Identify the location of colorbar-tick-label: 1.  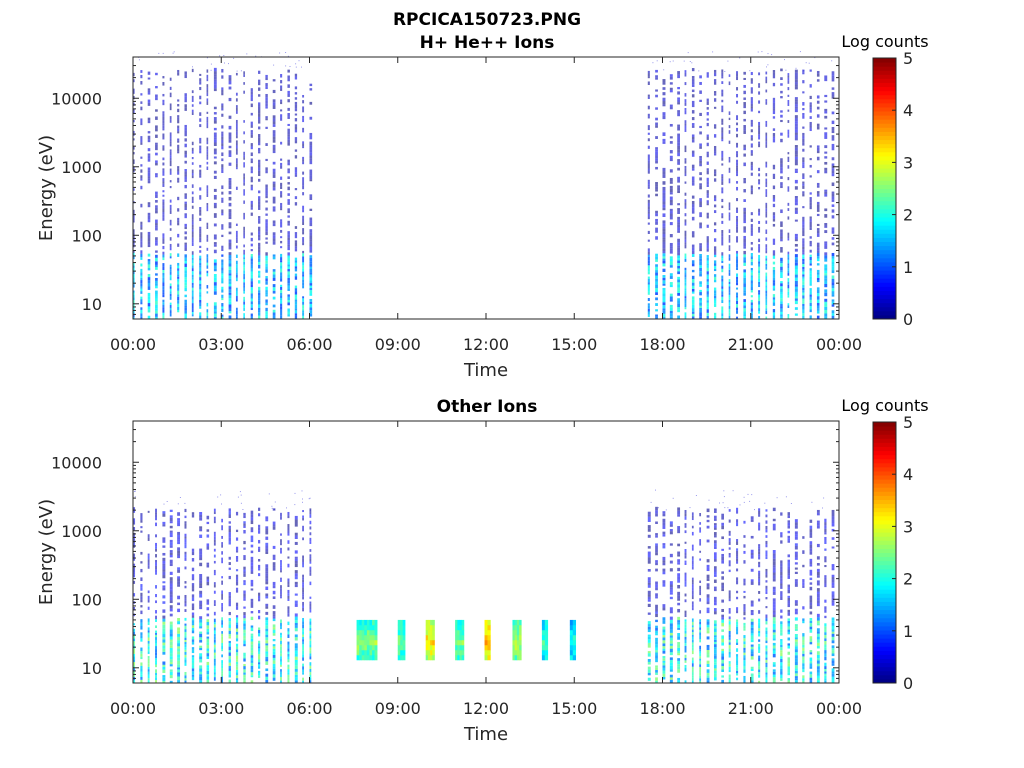
(908, 267).